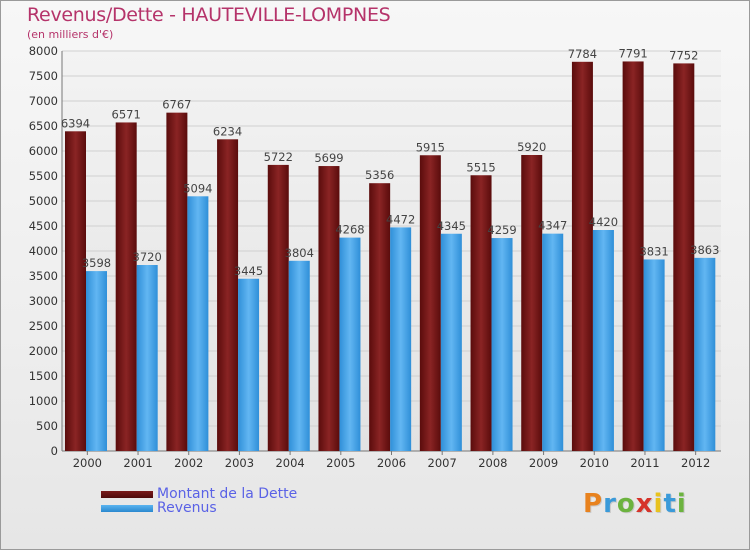 This screenshot has width=750, height=550. I want to click on y-tick-label: 5000, so click(43, 201).